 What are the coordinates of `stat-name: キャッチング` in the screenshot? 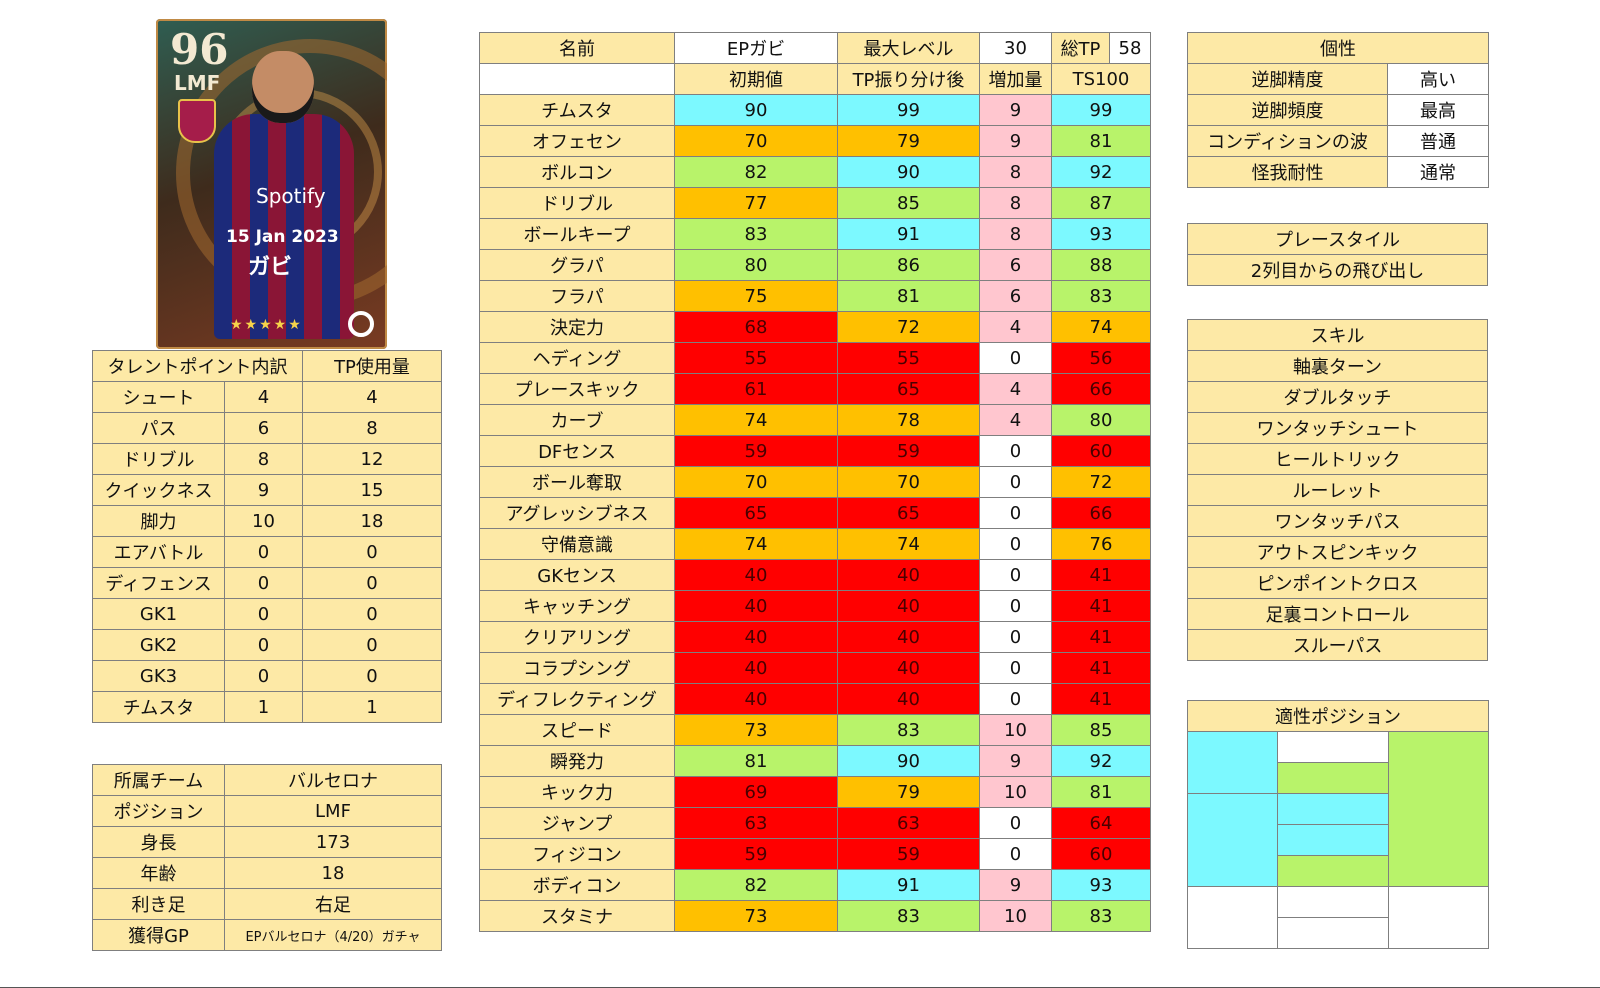 It's located at (577, 606).